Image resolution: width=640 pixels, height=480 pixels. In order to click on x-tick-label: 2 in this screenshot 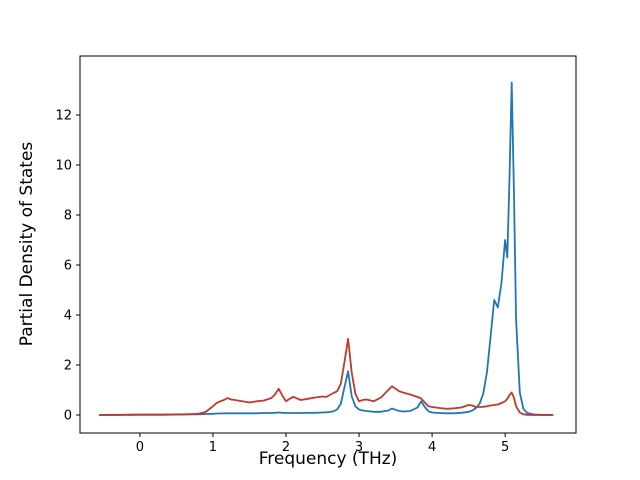, I will do `click(286, 447)`.